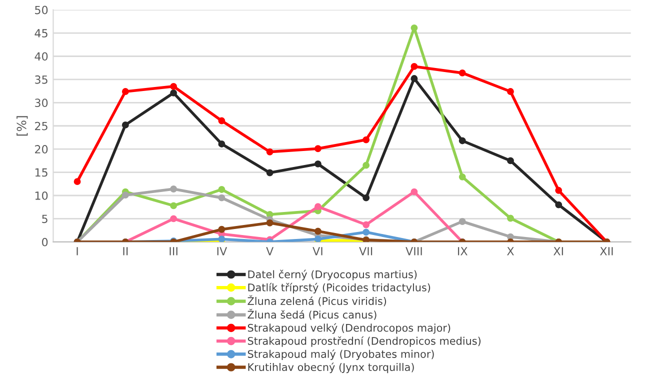 Image resolution: width=649 pixels, height=378 pixels. Describe the element at coordinates (45, 219) in the screenshot. I see `y-tick-label: 5` at that location.